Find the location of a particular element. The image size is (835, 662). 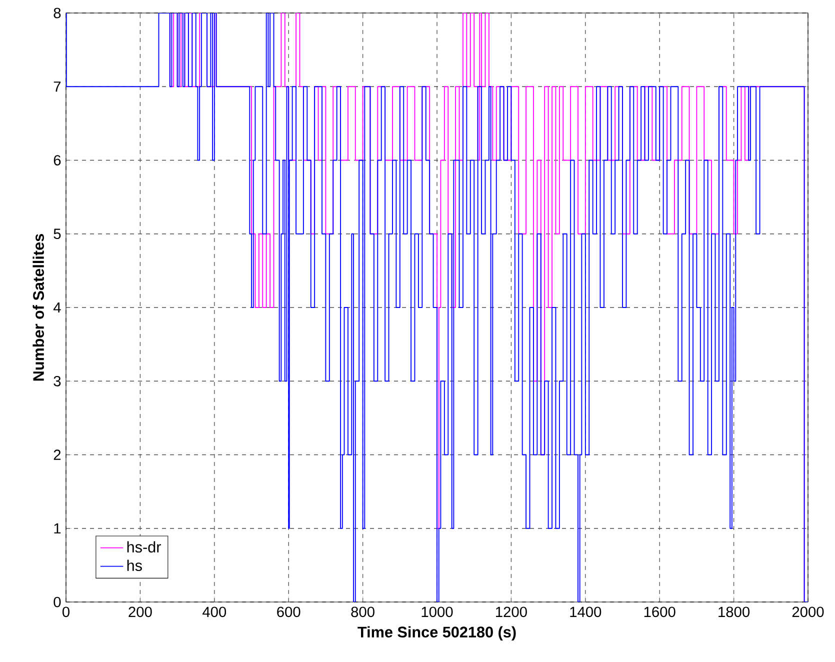

x-tick-label: 0 is located at coordinates (66, 612).